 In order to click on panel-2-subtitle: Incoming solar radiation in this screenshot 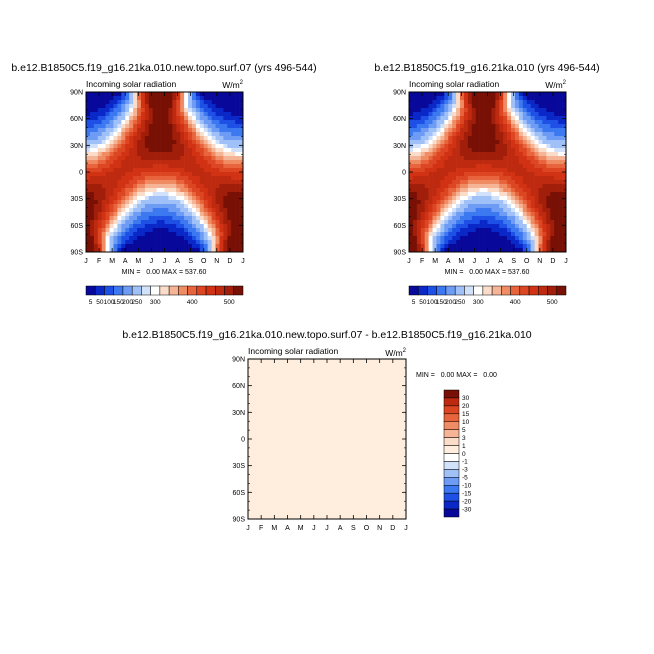, I will do `click(454, 84)`.